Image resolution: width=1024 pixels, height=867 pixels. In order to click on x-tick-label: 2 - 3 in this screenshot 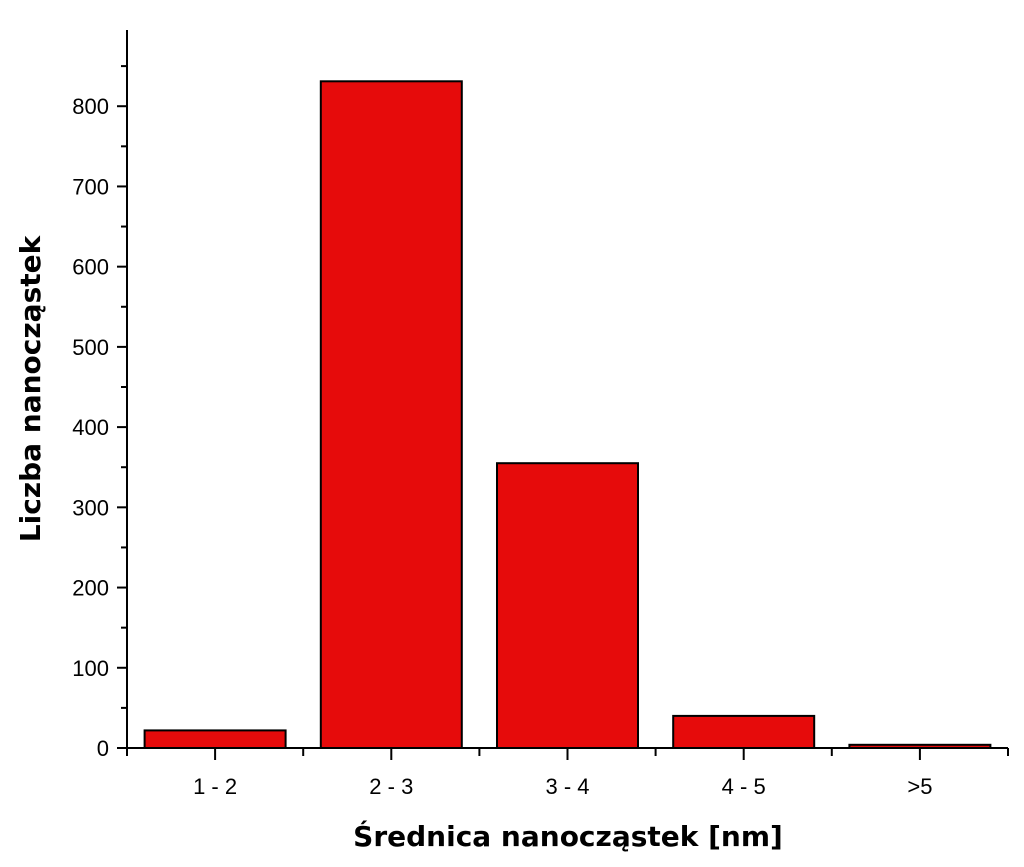, I will do `click(391, 786)`.